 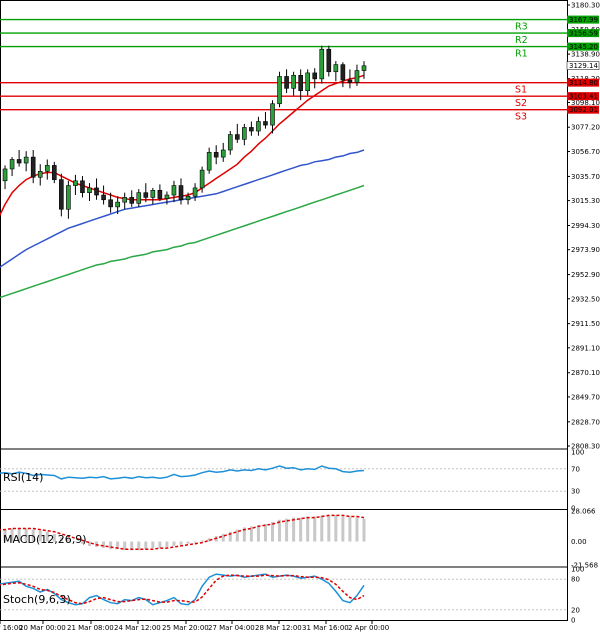 I want to click on price-axis-label: 2891.10, so click(x=585, y=348).